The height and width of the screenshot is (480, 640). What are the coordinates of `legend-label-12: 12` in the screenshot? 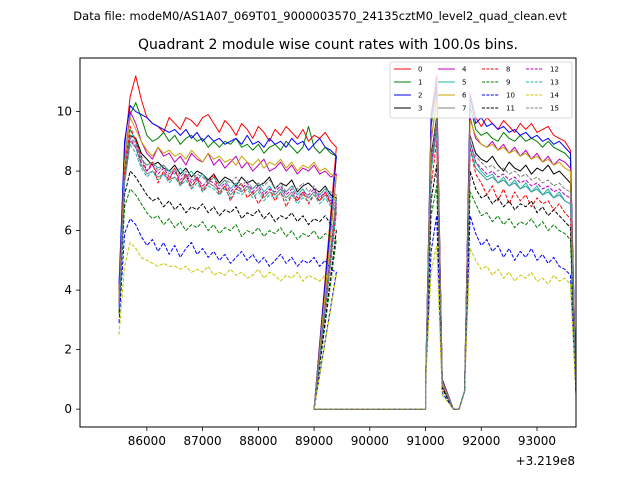 It's located at (554, 70).